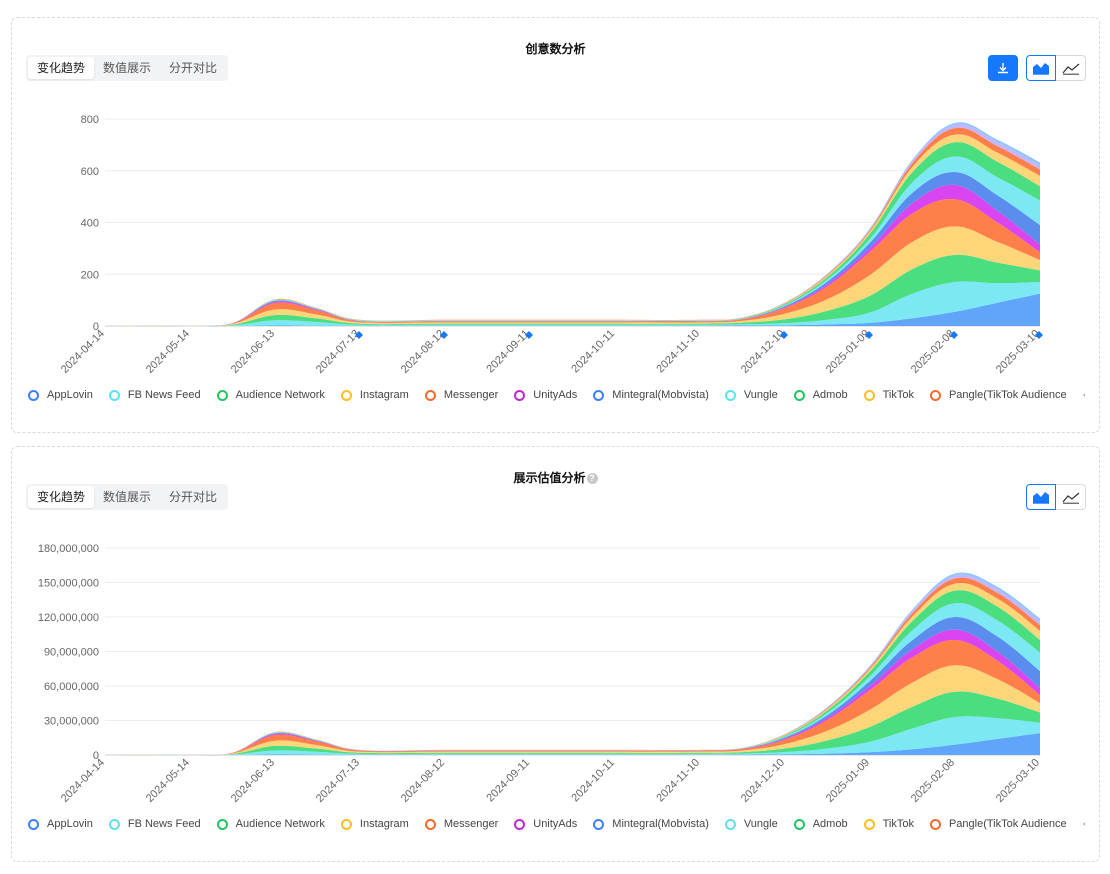 The height and width of the screenshot is (874, 1110). I want to click on line-chart-icon, so click(1070, 69).